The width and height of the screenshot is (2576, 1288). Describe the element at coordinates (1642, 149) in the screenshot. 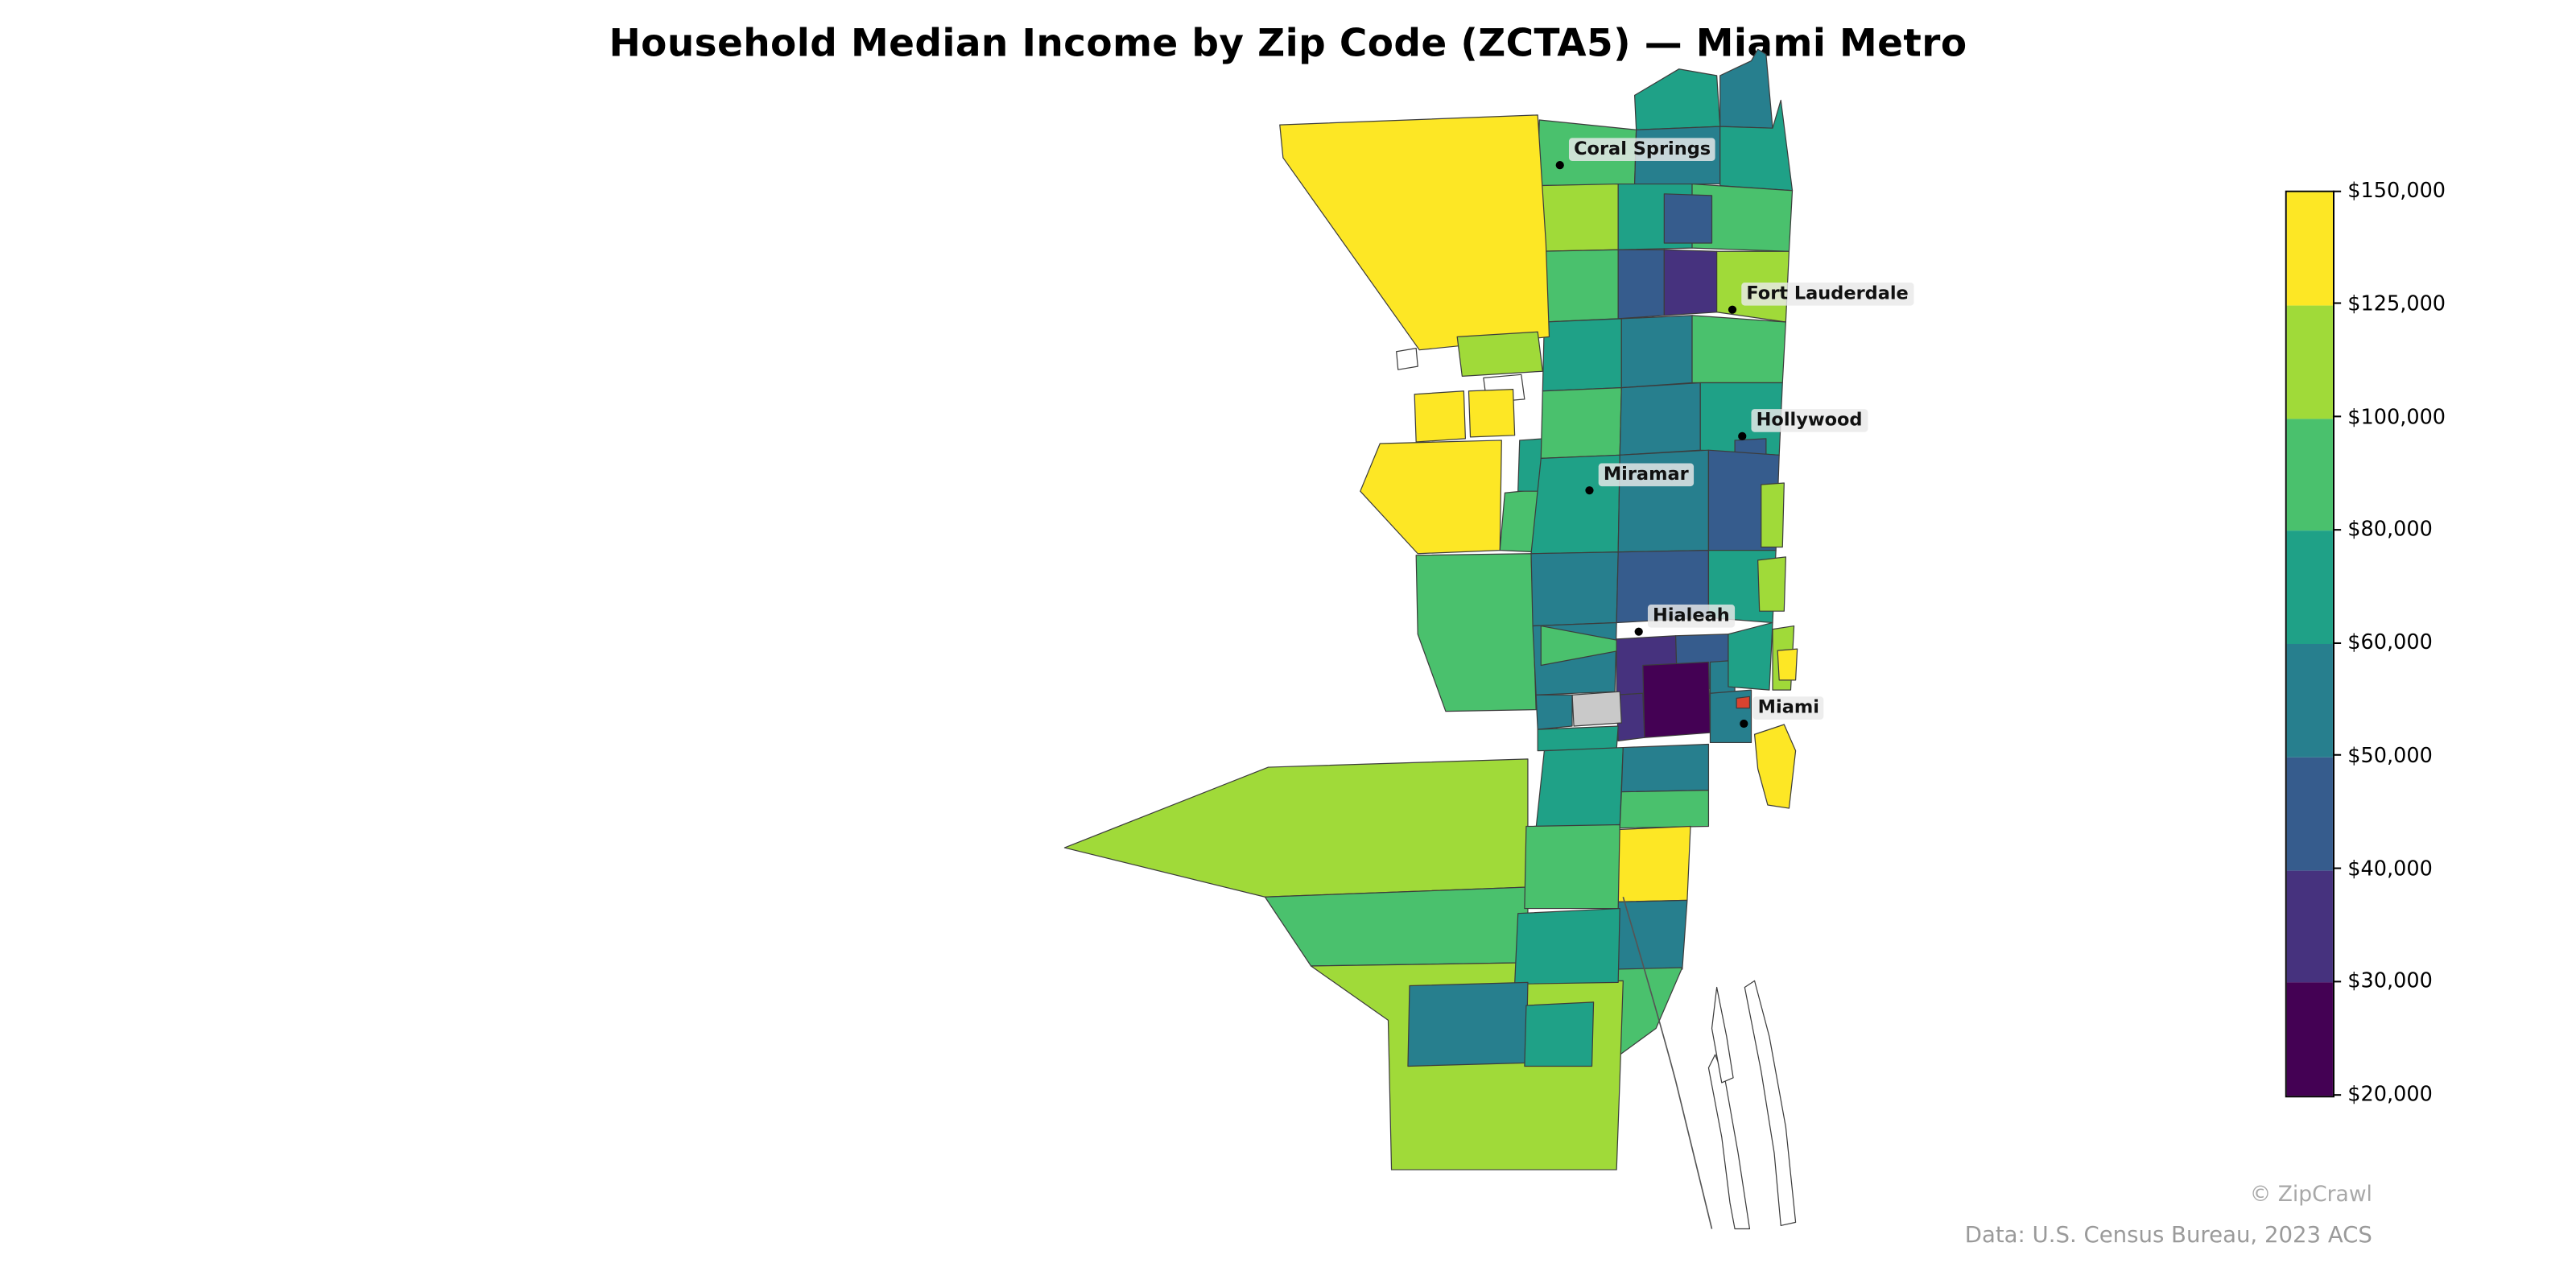

I see `city-label-coral-springs: Coral Springs` at that location.